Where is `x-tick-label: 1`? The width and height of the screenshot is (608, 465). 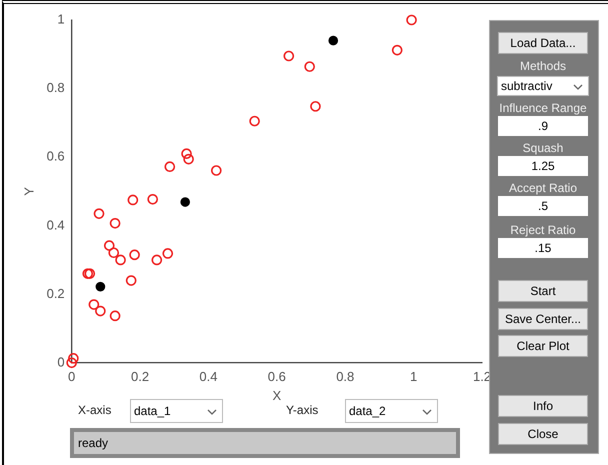 x-tick-label: 1 is located at coordinates (414, 376).